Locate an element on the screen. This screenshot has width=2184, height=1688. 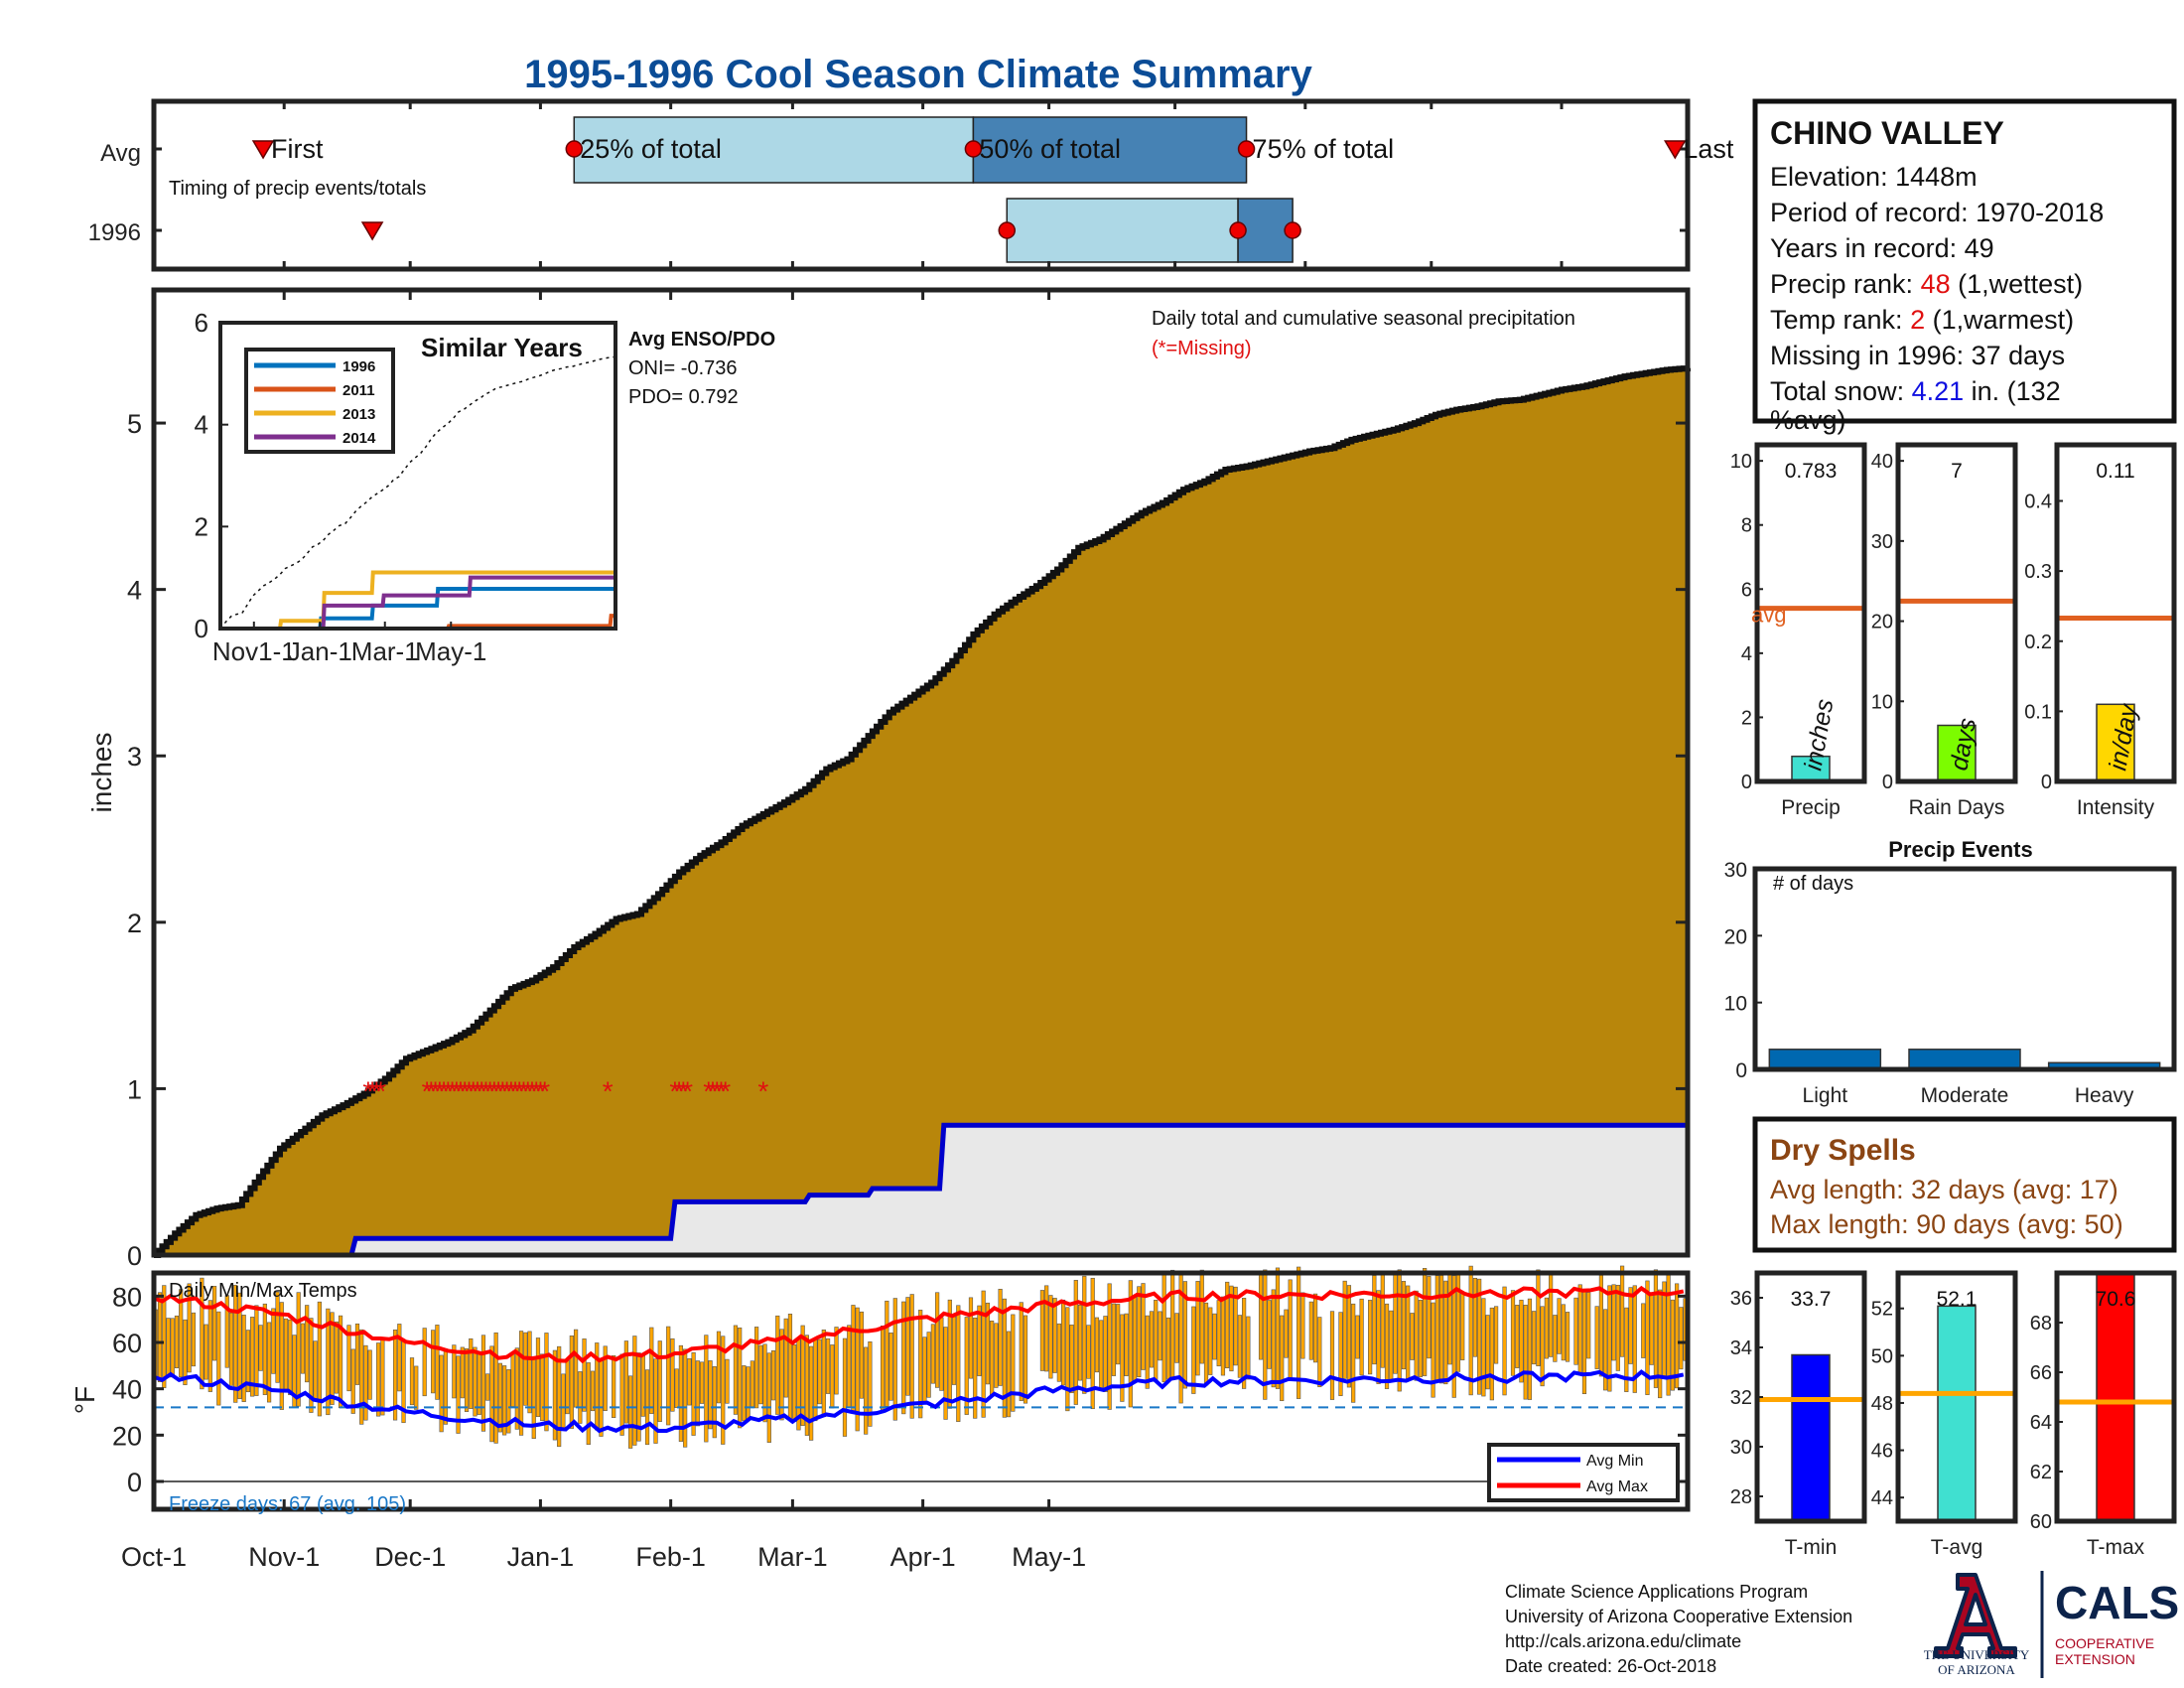
timing-avg-first-marker is located at coordinates (263, 150).